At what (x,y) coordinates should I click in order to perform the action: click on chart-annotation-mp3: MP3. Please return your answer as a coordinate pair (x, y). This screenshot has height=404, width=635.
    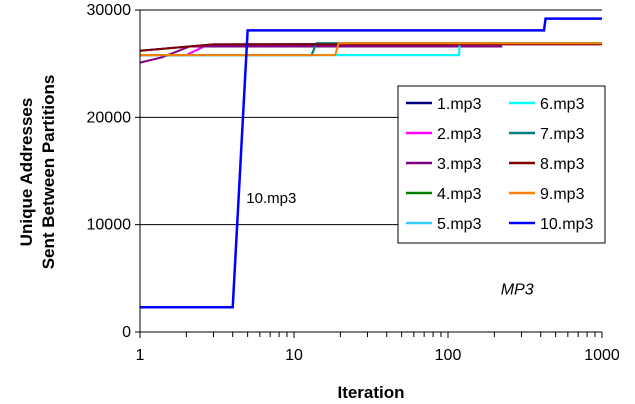
    Looking at the image, I should click on (517, 289).